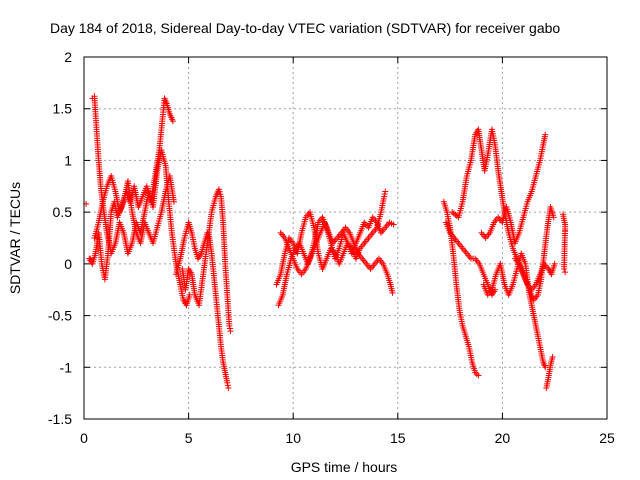 This screenshot has width=640, height=480. What do you see at coordinates (189, 438) in the screenshot?
I see `x-tick-label: 5` at bounding box center [189, 438].